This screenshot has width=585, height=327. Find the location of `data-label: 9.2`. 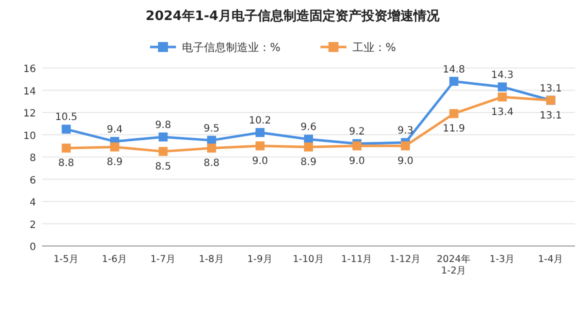

data-label: 9.2 is located at coordinates (357, 132).